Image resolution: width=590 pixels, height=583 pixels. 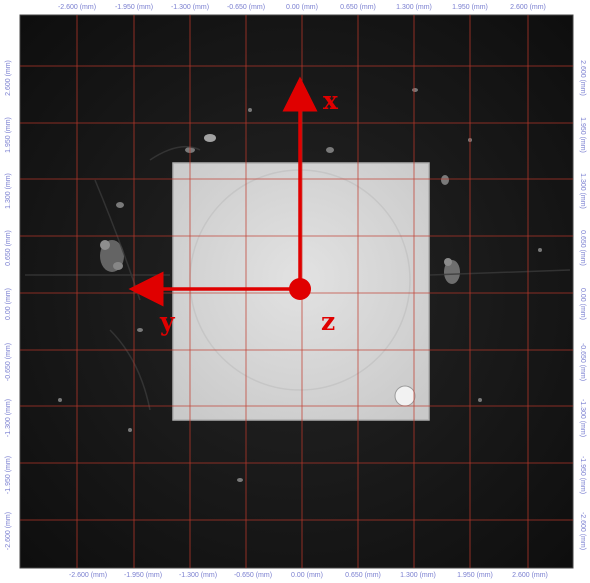 I want to click on y-tick-right: -1.300 (mm), so click(x=582, y=418).